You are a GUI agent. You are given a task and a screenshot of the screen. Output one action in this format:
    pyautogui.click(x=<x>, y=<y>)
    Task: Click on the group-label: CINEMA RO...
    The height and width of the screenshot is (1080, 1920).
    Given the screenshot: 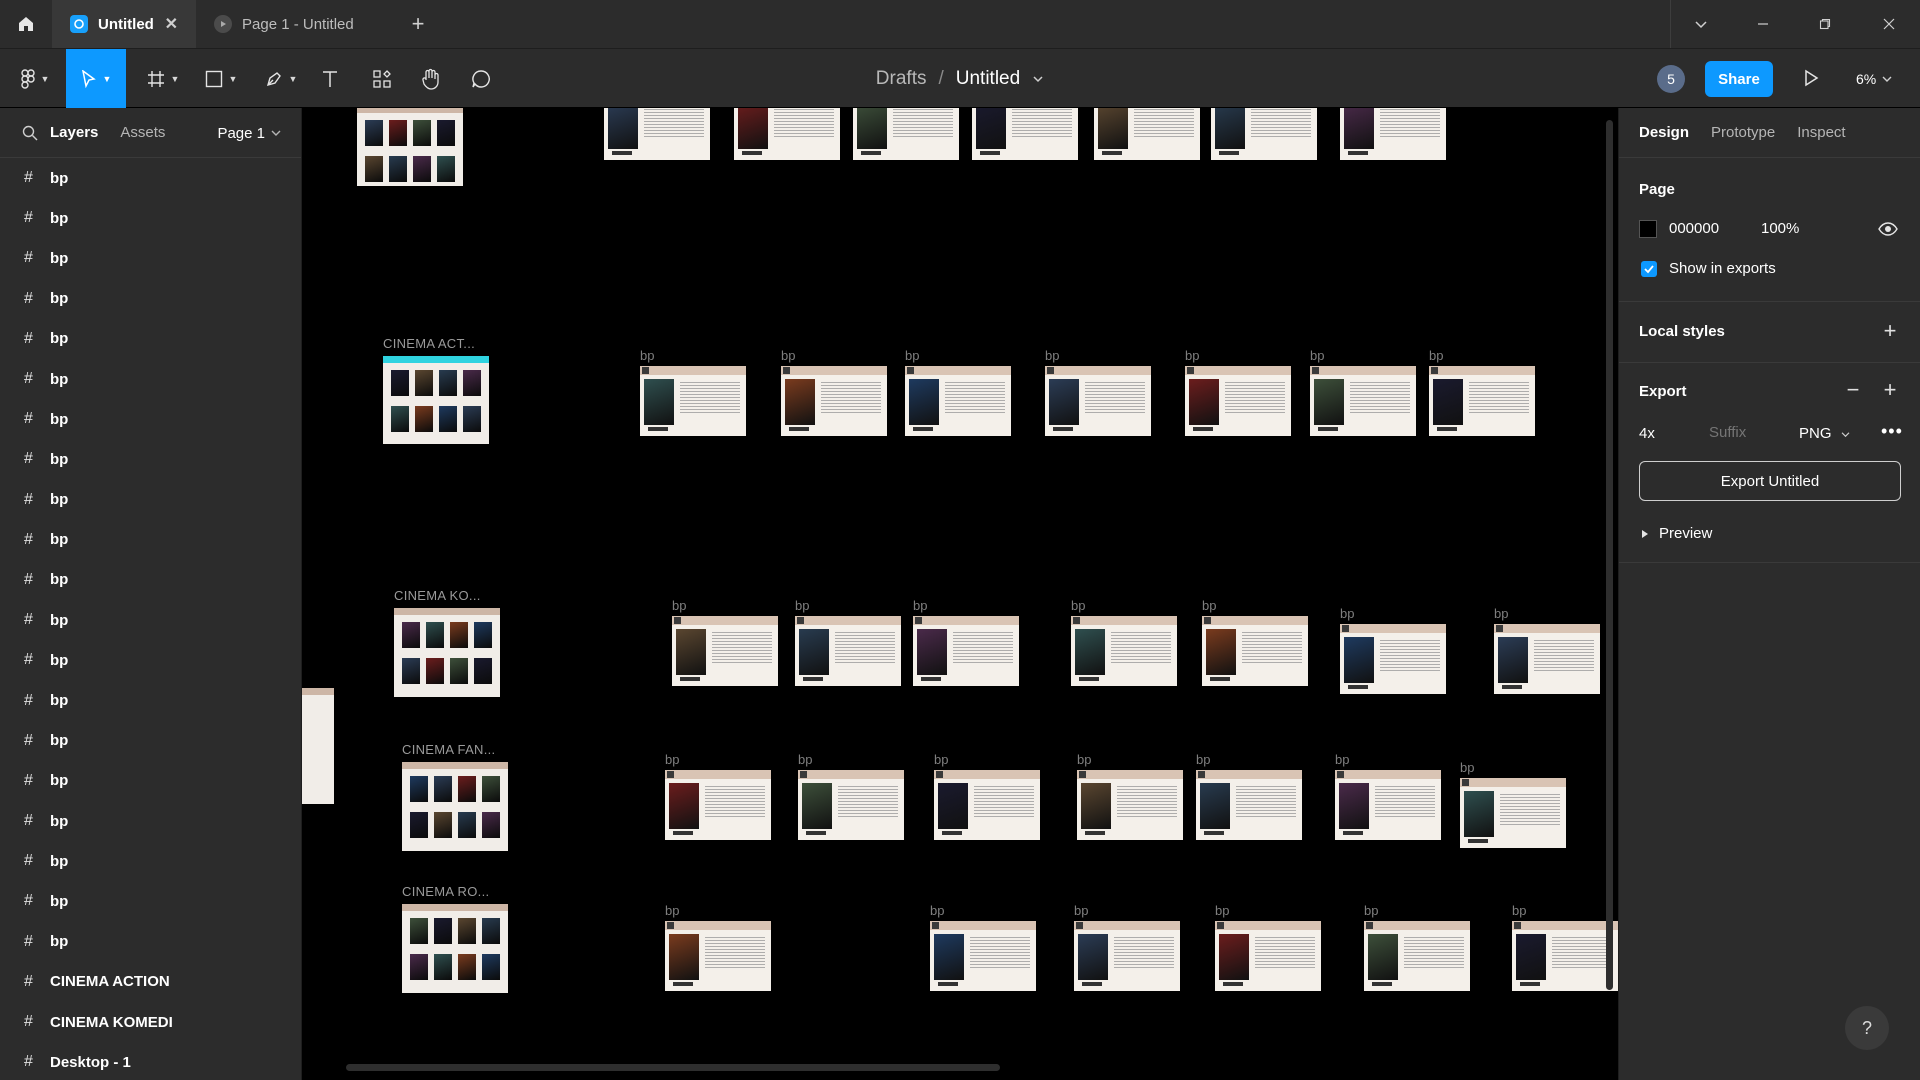 What is the action you would take?
    pyautogui.click(x=446, y=891)
    